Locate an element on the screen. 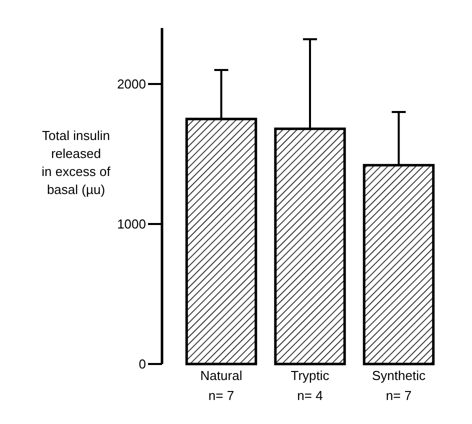  y-tick-label: 0 is located at coordinates (142, 364).